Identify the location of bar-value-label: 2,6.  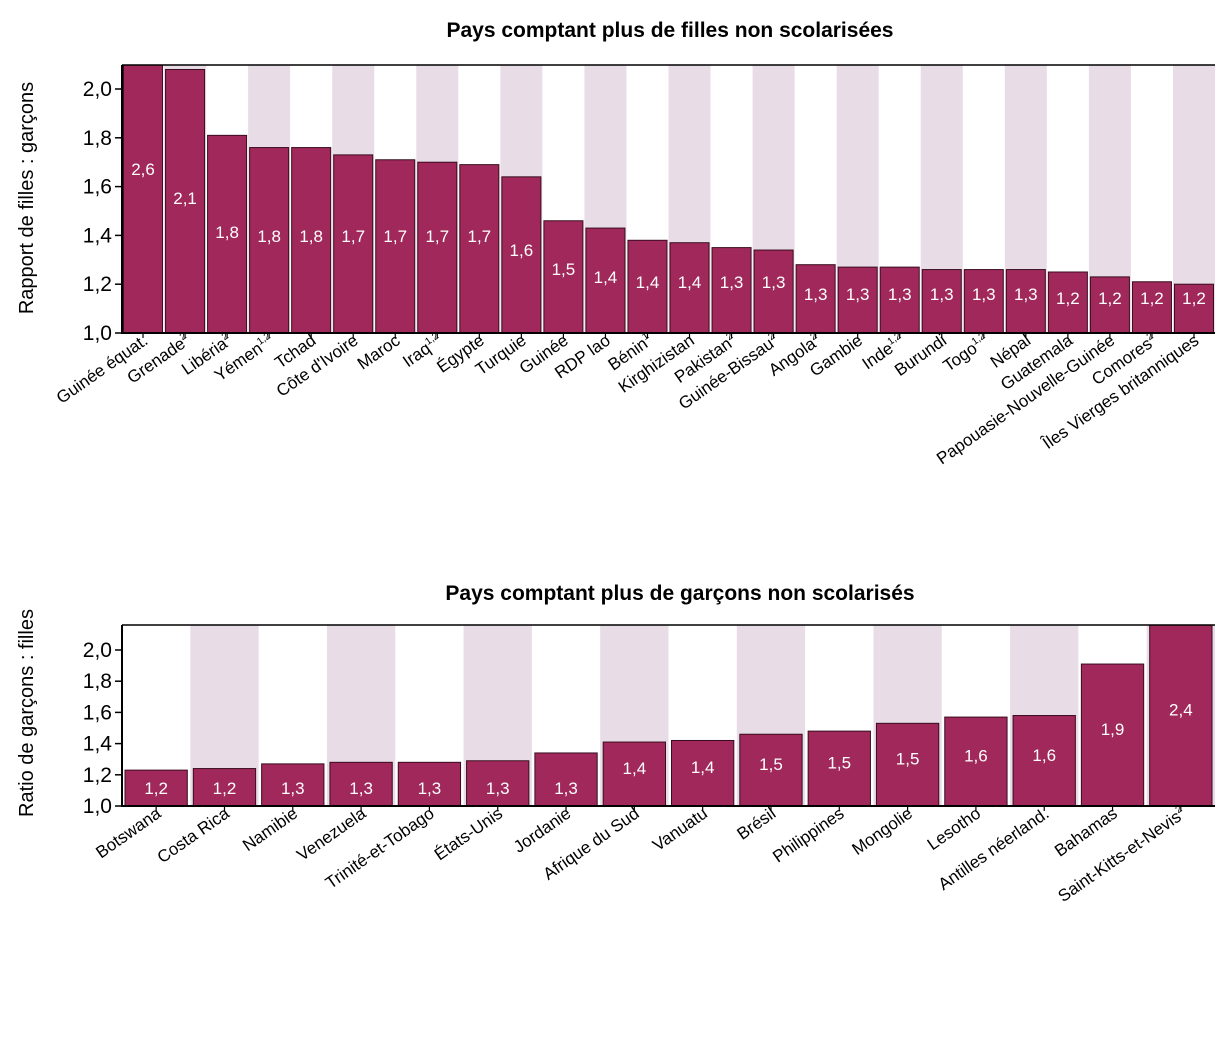
(143, 169).